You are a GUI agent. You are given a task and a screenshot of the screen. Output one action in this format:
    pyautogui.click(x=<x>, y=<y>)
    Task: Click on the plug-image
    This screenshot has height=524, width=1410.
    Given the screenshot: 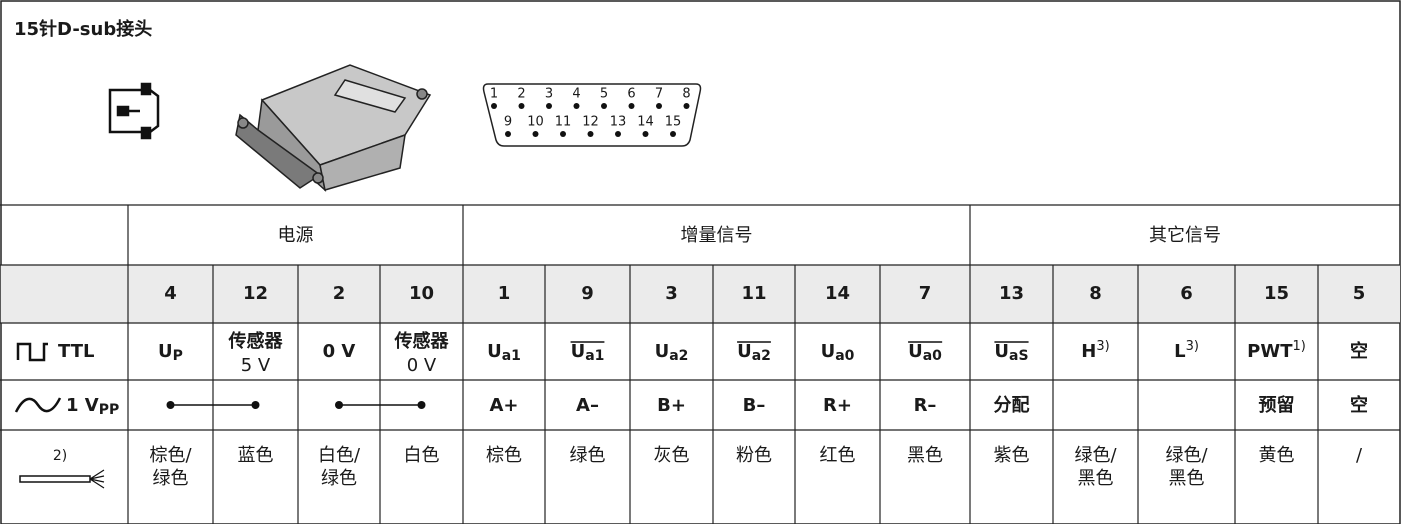 What is the action you would take?
    pyautogui.click(x=333, y=128)
    